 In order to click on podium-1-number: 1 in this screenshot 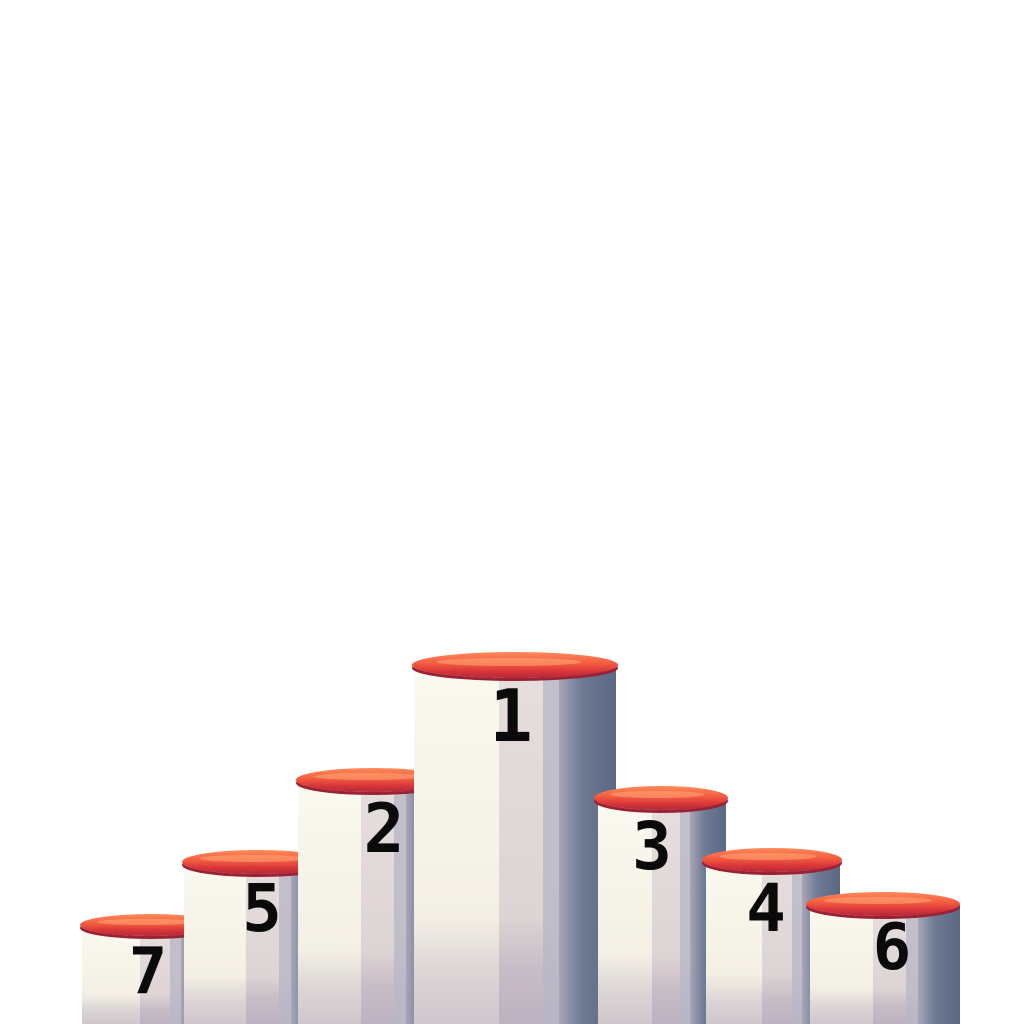, I will do `click(511, 716)`.